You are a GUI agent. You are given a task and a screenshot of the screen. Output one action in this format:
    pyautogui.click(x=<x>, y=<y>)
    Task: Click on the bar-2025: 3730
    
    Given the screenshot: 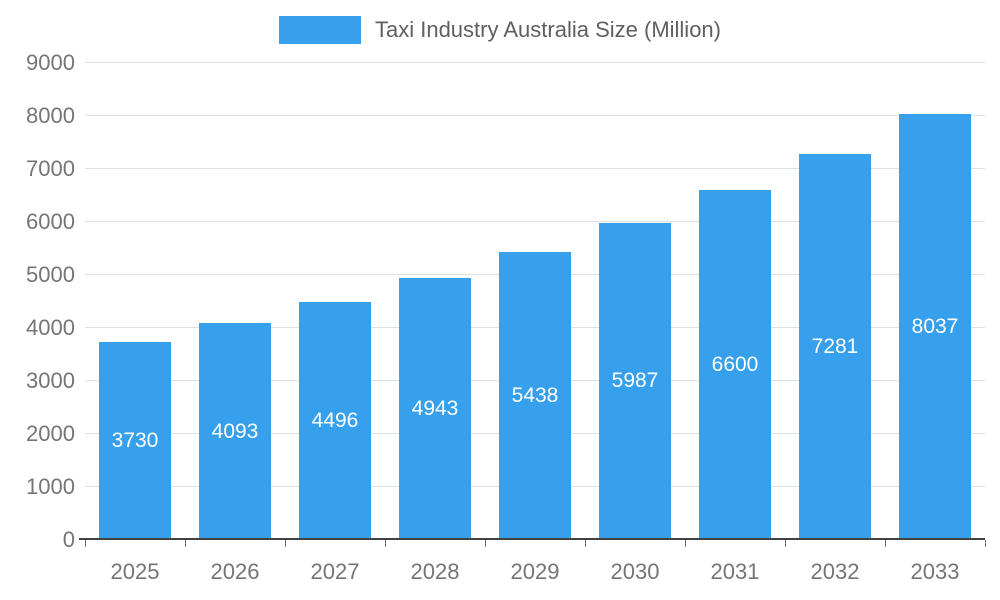 What is the action you would take?
    pyautogui.click(x=135, y=441)
    